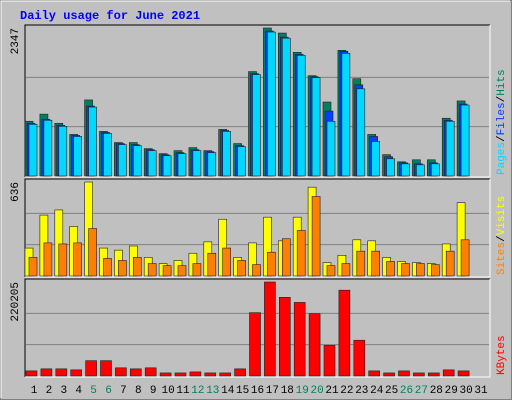 The image size is (512, 400). I want to click on x-tick-label: 25, so click(391, 391).